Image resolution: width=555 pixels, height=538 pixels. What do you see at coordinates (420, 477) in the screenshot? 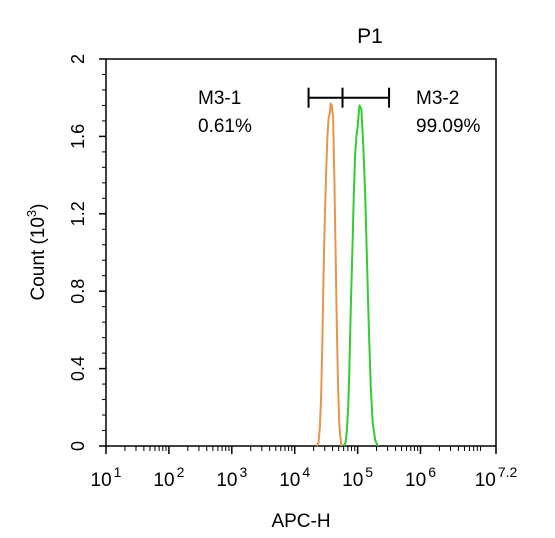
I see `x-tick-label: 10 6` at bounding box center [420, 477].